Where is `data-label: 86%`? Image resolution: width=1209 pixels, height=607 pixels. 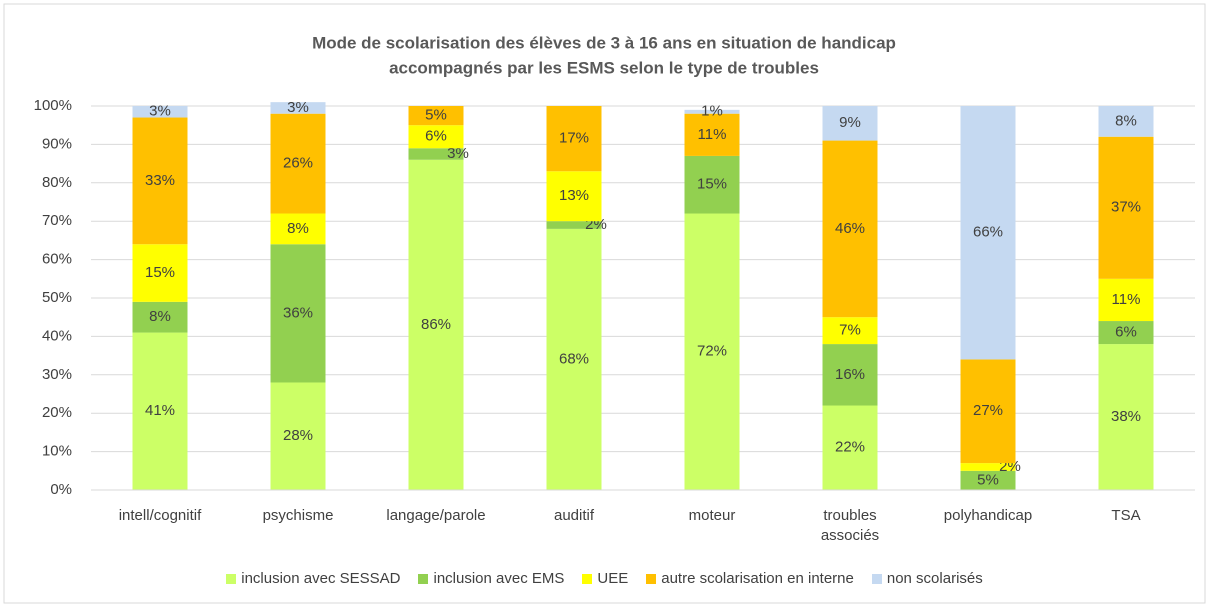
data-label: 86% is located at coordinates (436, 324).